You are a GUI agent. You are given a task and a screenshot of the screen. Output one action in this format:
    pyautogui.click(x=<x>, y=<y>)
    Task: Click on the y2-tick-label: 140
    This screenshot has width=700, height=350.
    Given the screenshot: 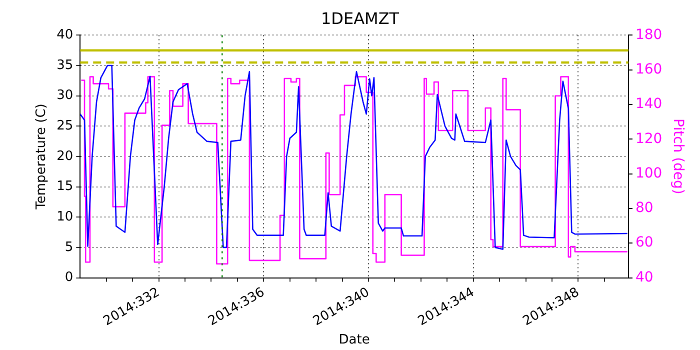 What is the action you would take?
    pyautogui.click(x=648, y=104)
    